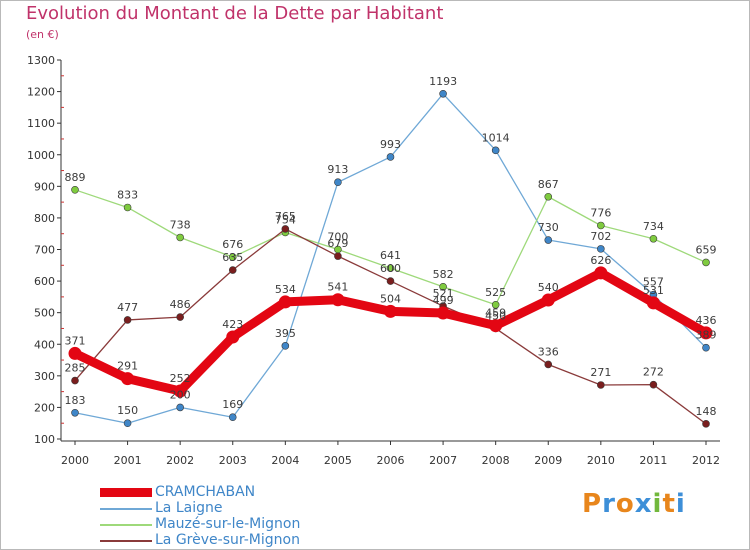  I want to click on x-tick-label: 2005, so click(338, 460).